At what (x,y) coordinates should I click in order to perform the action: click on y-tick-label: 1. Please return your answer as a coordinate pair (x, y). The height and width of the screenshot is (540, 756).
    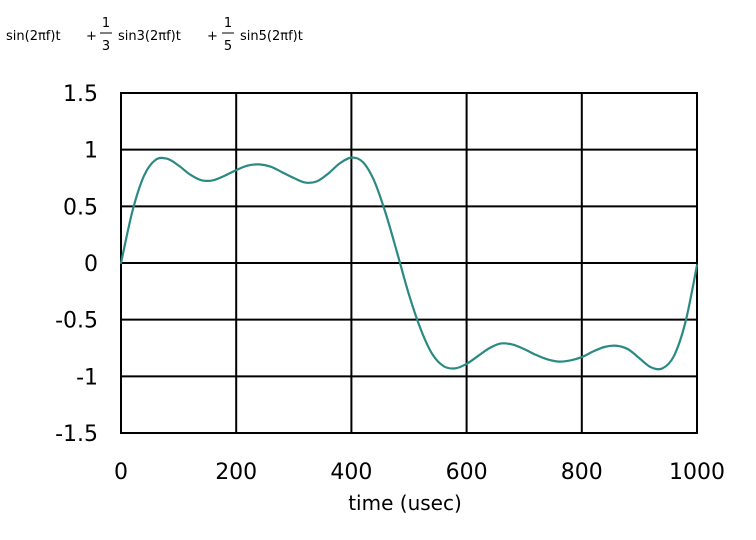
    Looking at the image, I should click on (91, 151).